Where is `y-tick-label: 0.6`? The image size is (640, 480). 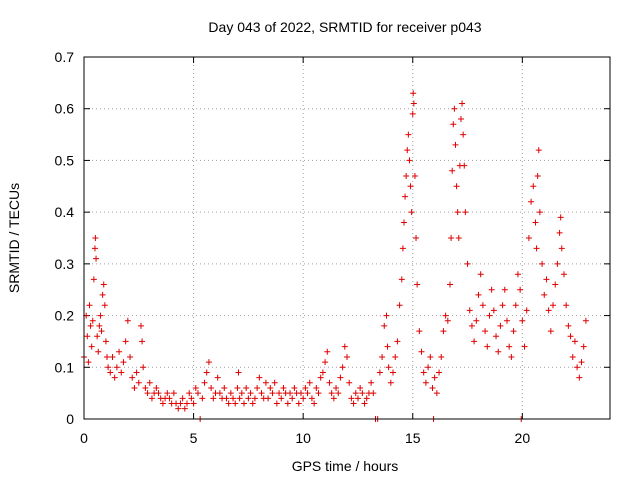
y-tick-label: 0.6 is located at coordinates (65, 109).